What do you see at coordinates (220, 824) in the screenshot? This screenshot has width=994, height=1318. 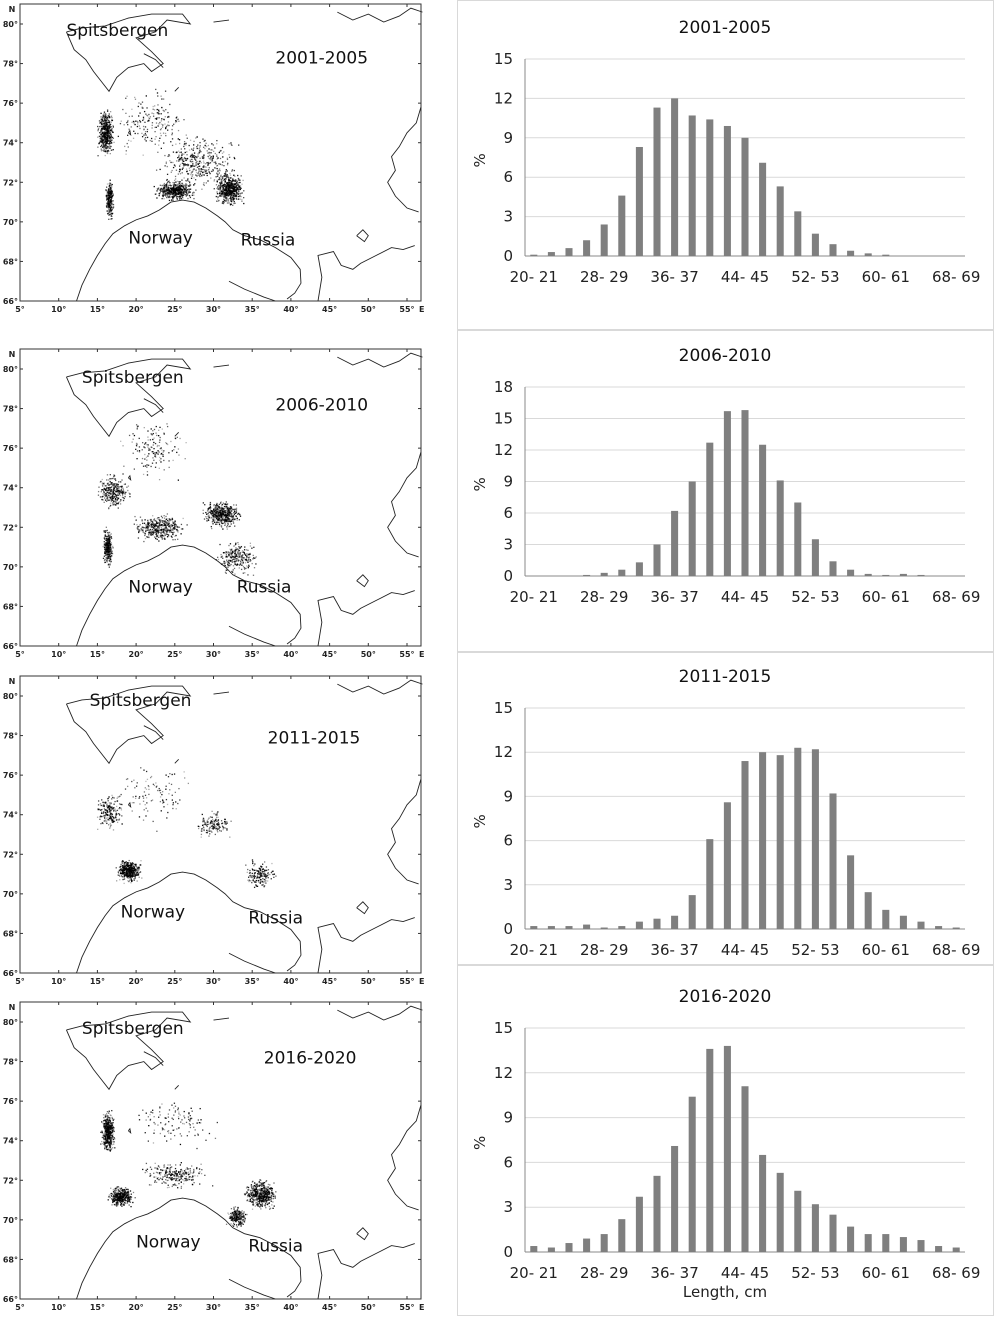 I see `map-frame` at bounding box center [220, 824].